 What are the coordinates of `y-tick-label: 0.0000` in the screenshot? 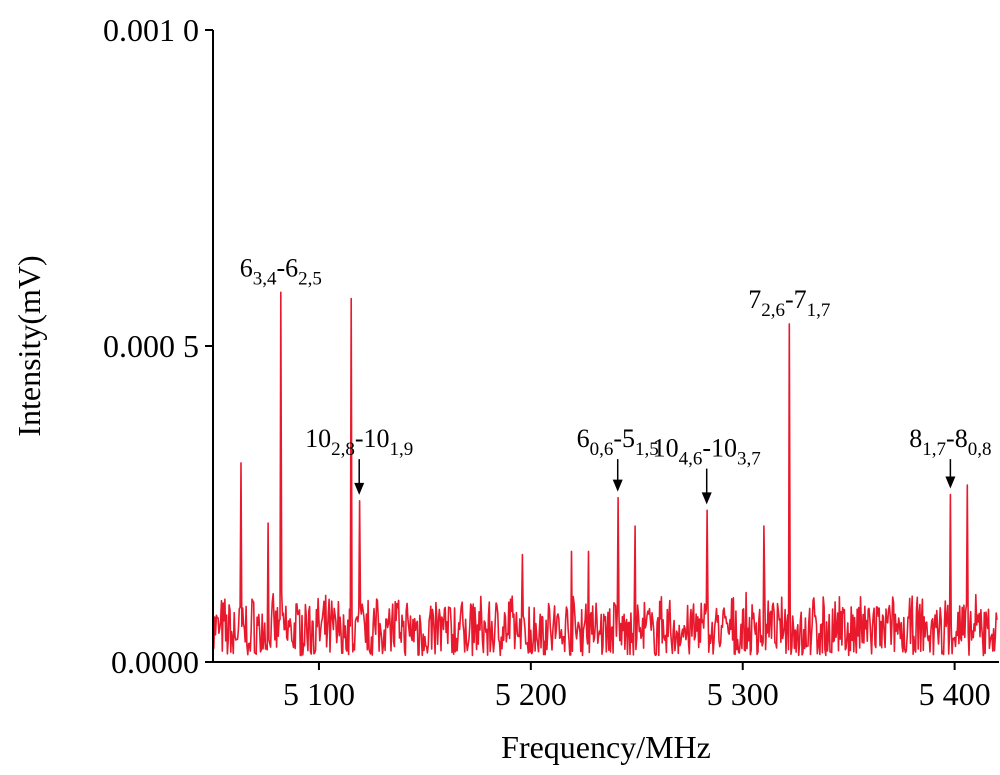 It's located at (155, 662).